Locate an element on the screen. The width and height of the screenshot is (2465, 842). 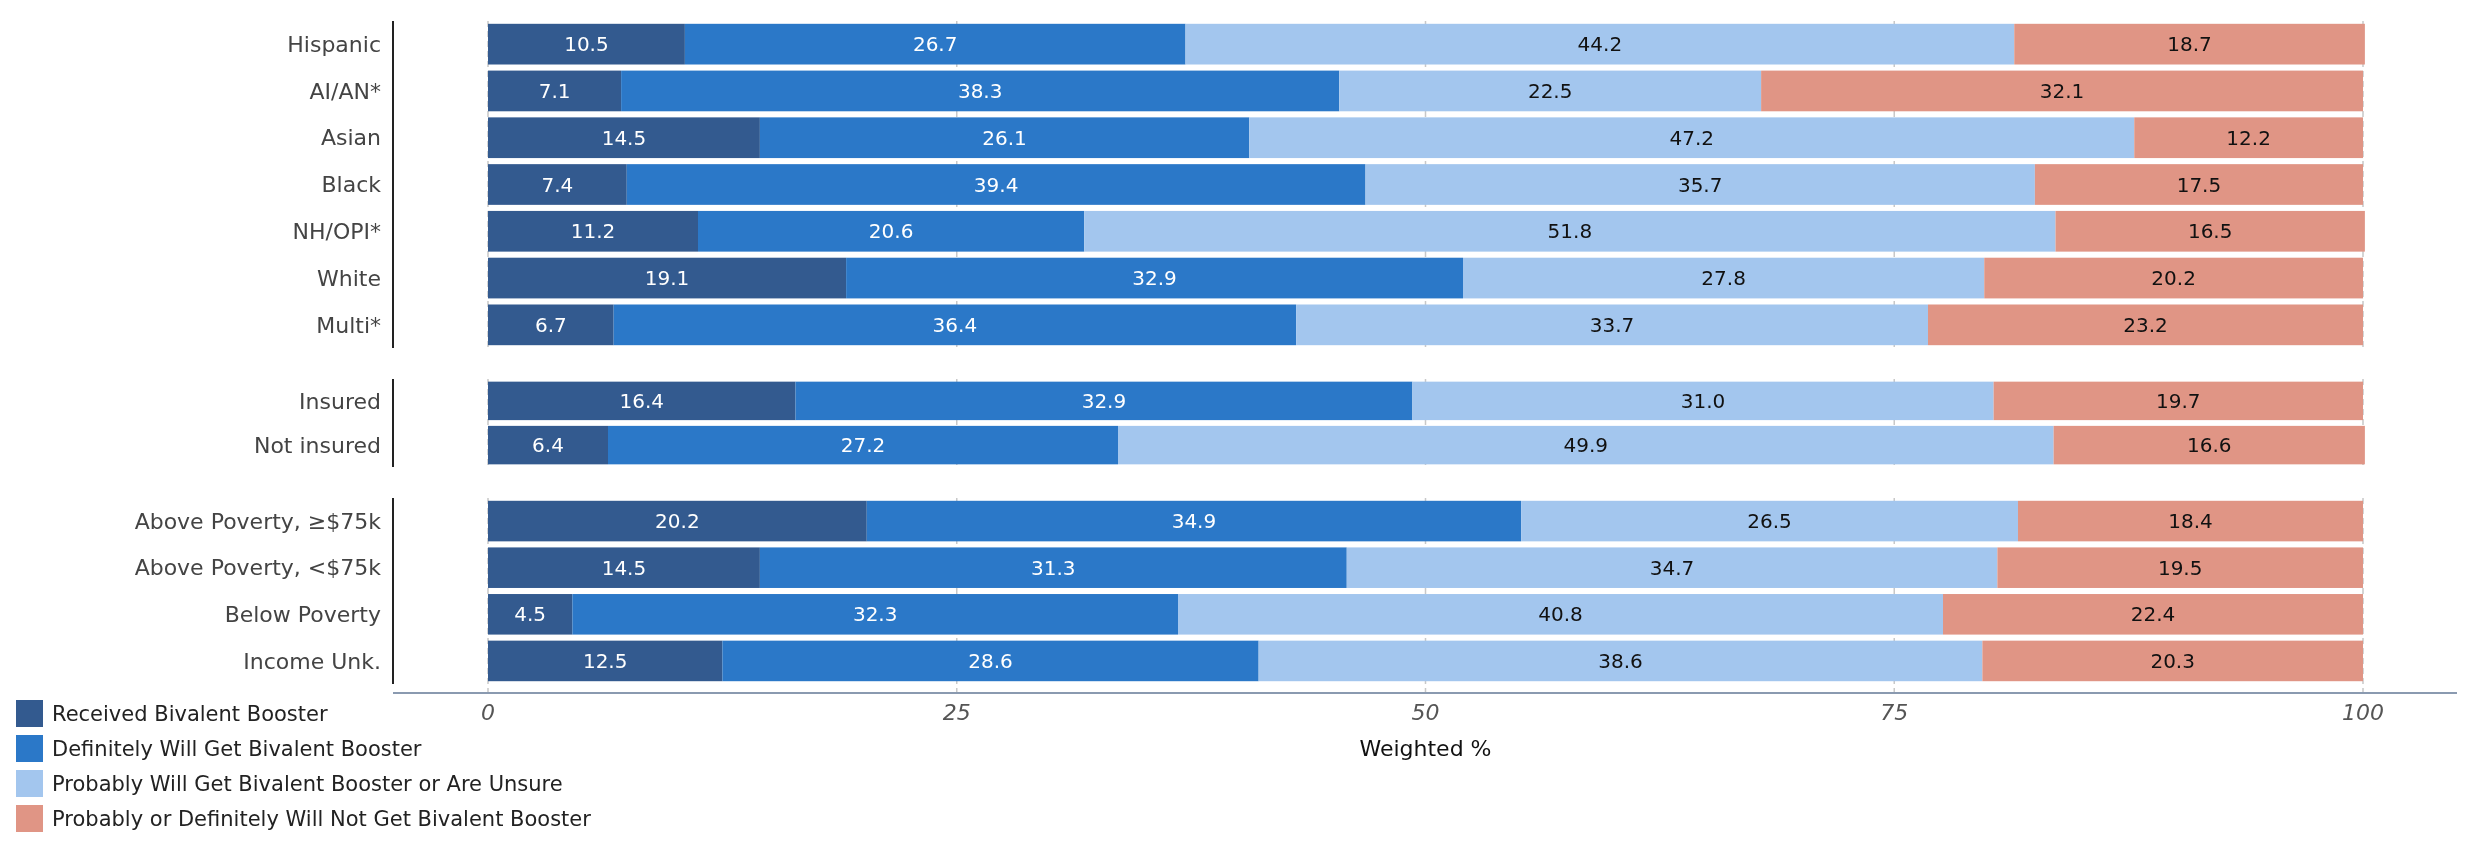
data-label: 16.4 is located at coordinates (642, 400).